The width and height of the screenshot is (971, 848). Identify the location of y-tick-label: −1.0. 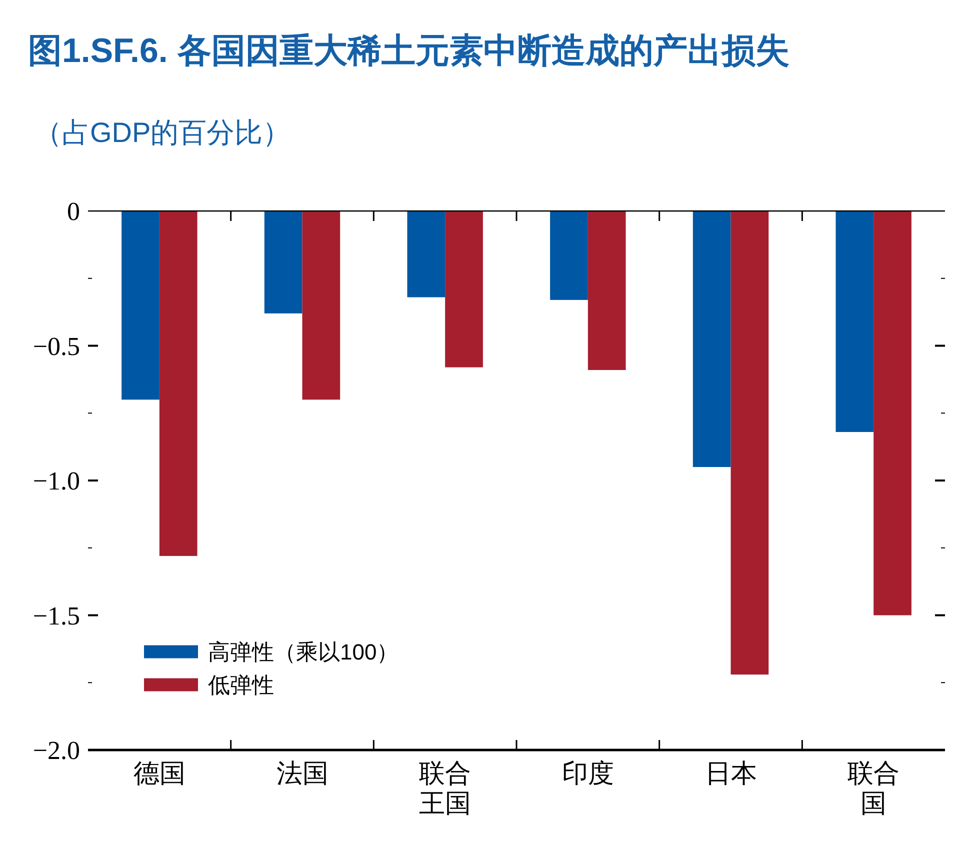
(56, 481).